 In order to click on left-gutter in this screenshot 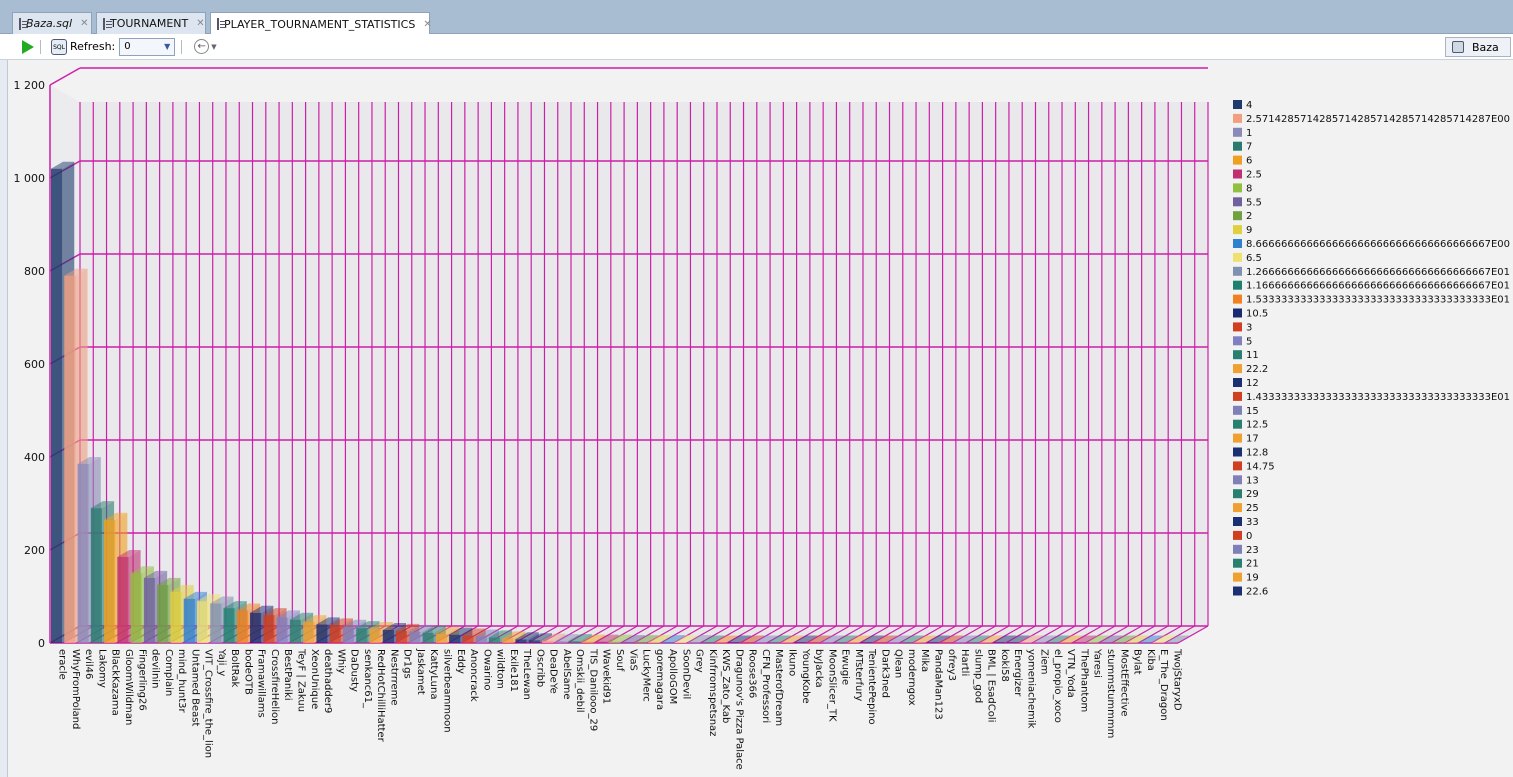, I will do `click(4, 418)`.